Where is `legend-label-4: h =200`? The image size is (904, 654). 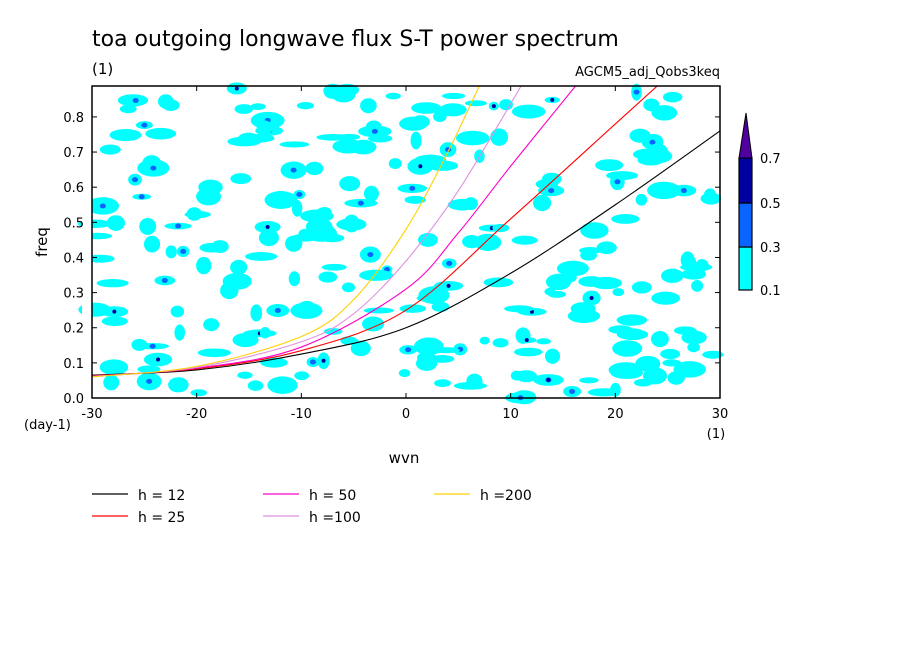 legend-label-4: h =200 is located at coordinates (506, 496).